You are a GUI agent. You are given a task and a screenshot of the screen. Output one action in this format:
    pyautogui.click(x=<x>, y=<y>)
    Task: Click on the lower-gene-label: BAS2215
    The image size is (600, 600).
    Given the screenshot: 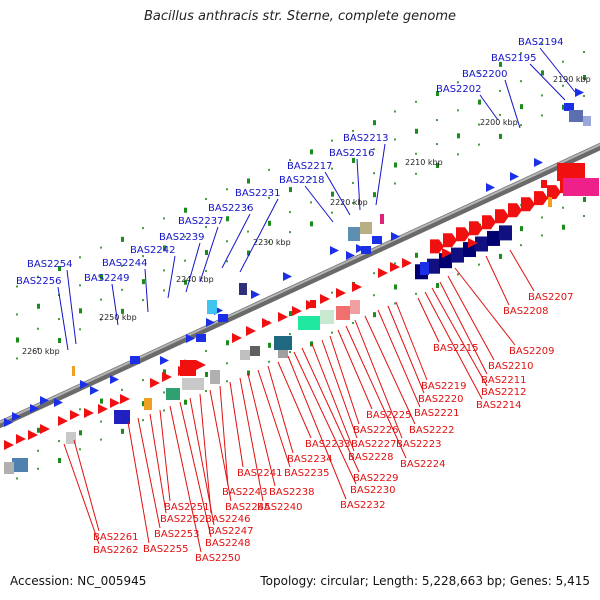 What is the action you would take?
    pyautogui.click(x=456, y=348)
    